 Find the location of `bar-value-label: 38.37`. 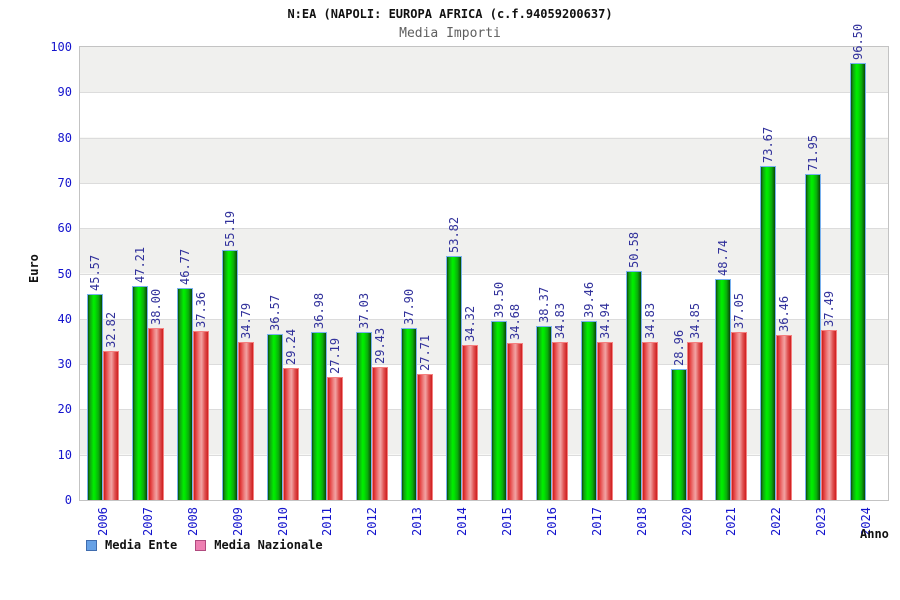

bar-value-label: 38.37 is located at coordinates (543, 305).